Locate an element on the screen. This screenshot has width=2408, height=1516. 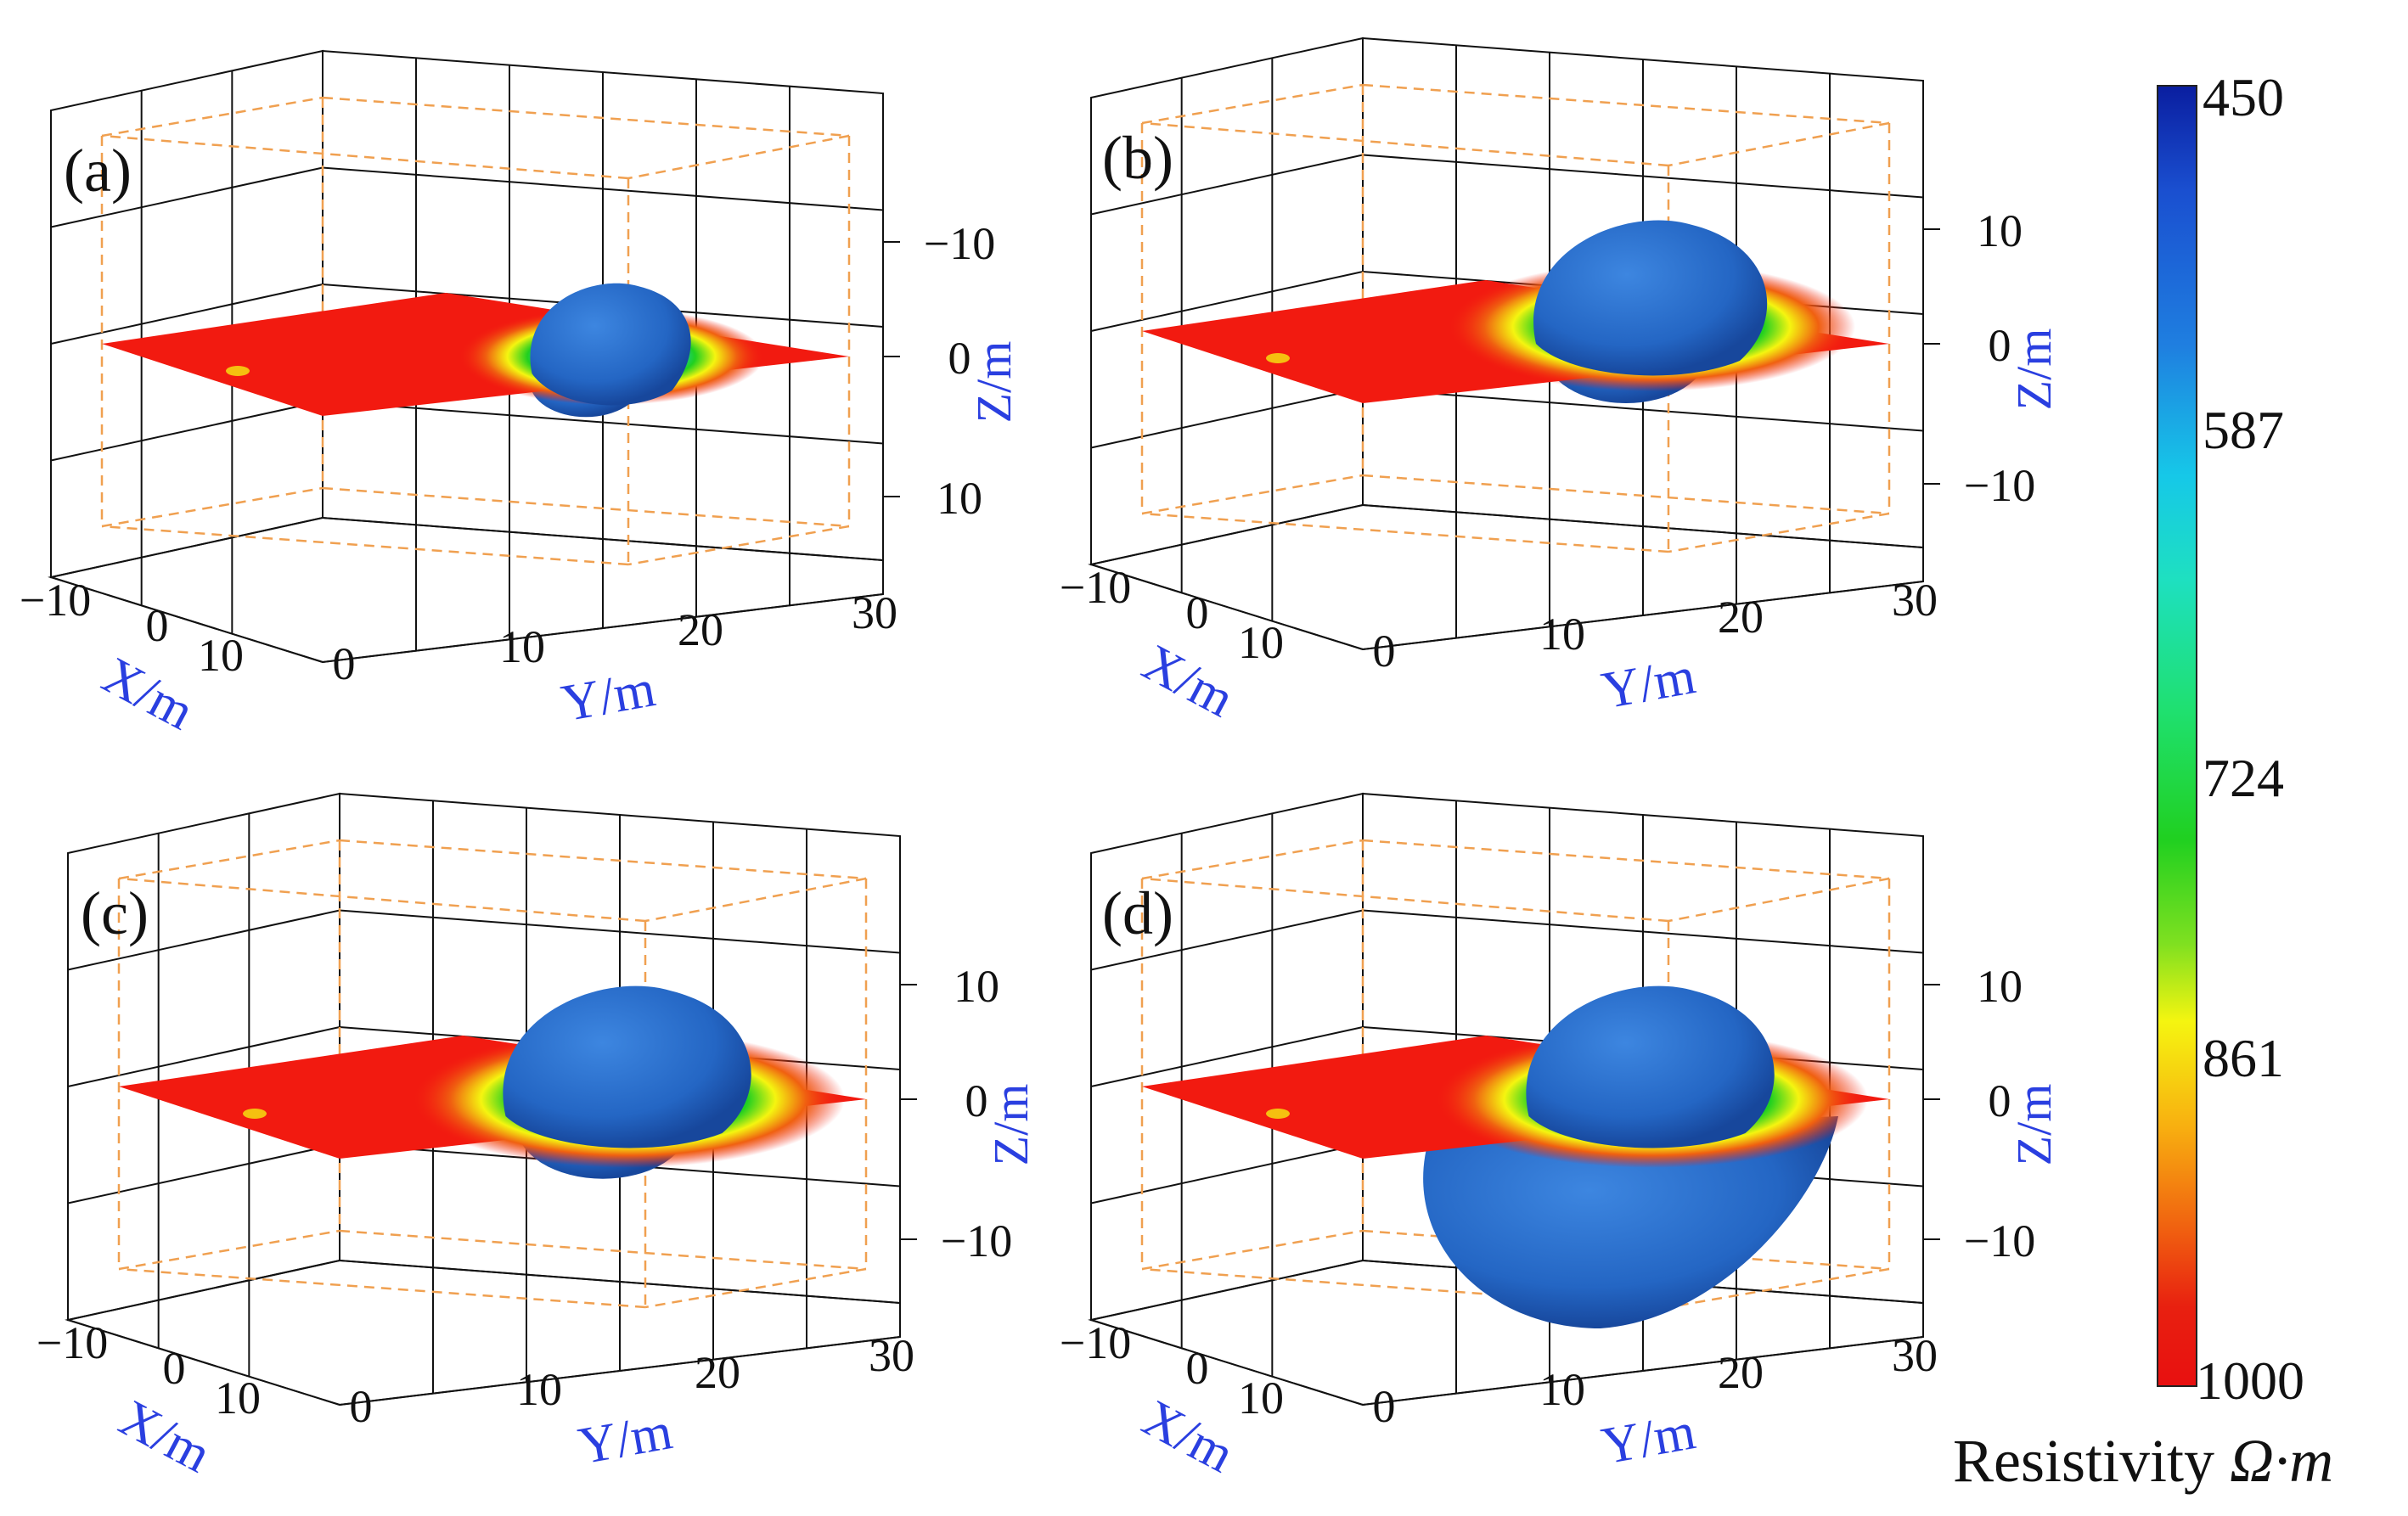
colorbar-unit: Ω·m is located at coordinates (2282, 1461).